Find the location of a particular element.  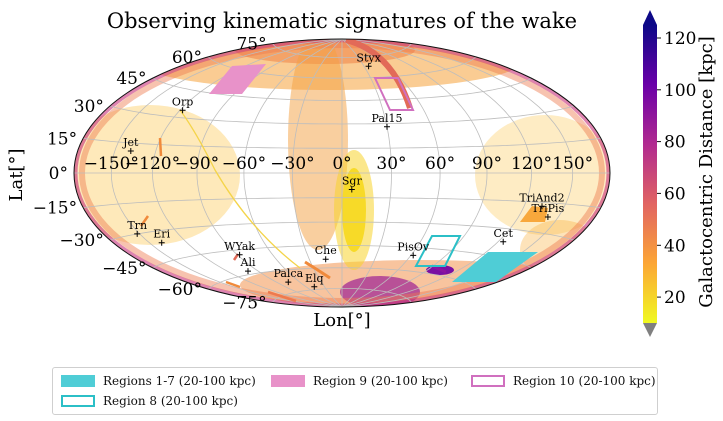

y-axis-label: Lat[°] is located at coordinates (16, 175).